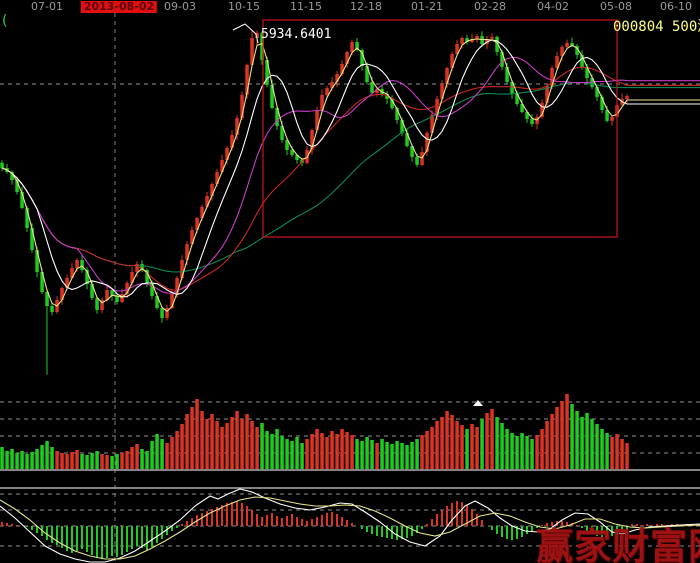  Describe the element at coordinates (618, 543) in the screenshot. I see `watermark: 赢家财富网` at that location.